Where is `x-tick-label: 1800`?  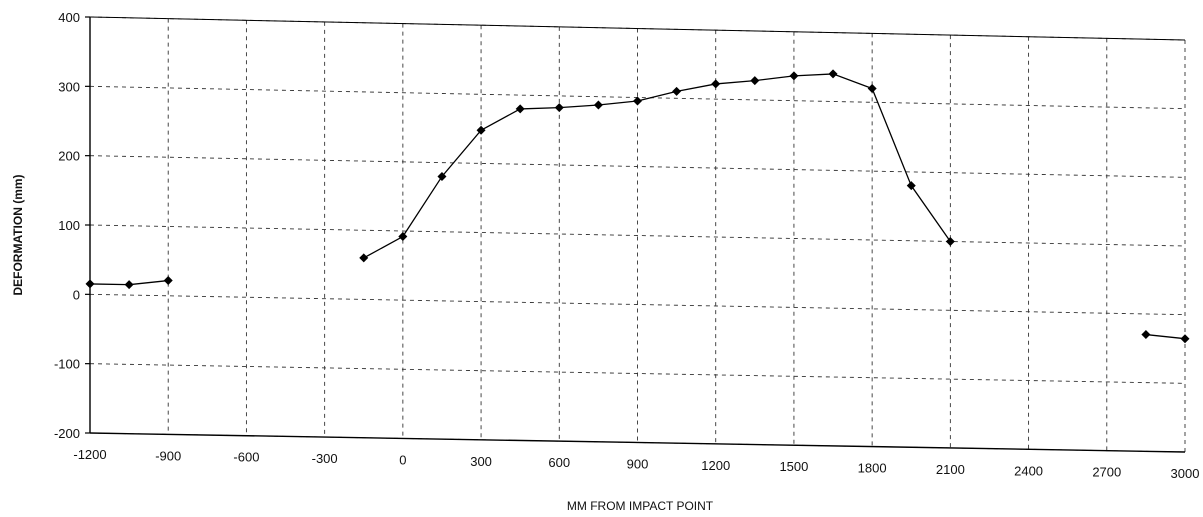
x-tick-label: 1800 is located at coordinates (872, 468).